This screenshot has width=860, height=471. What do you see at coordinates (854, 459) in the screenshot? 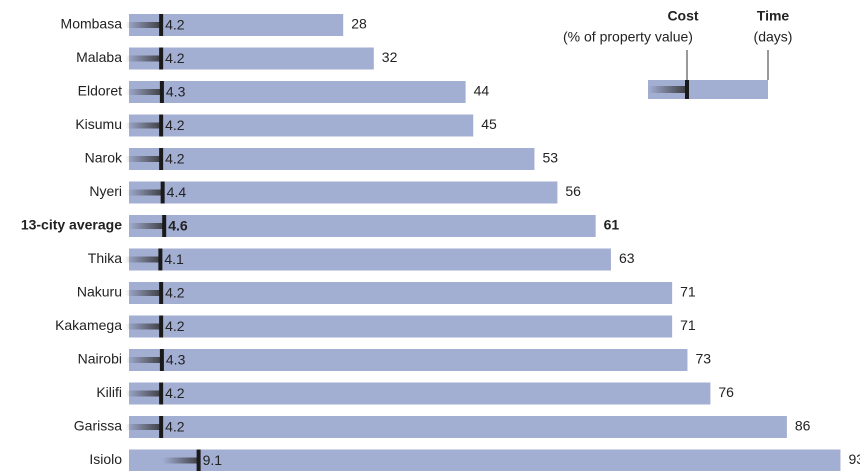
I see `time-label: 93` at bounding box center [854, 459].